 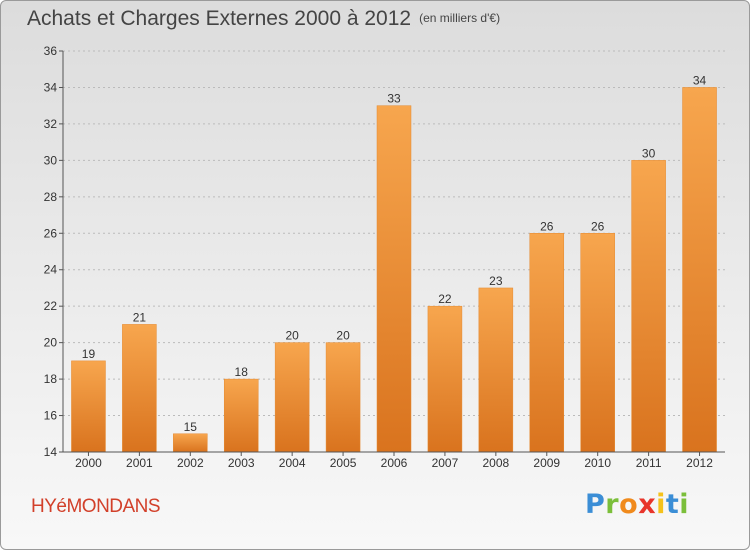 I want to click on chart-unit: (en milliers d'€), so click(x=460, y=18).